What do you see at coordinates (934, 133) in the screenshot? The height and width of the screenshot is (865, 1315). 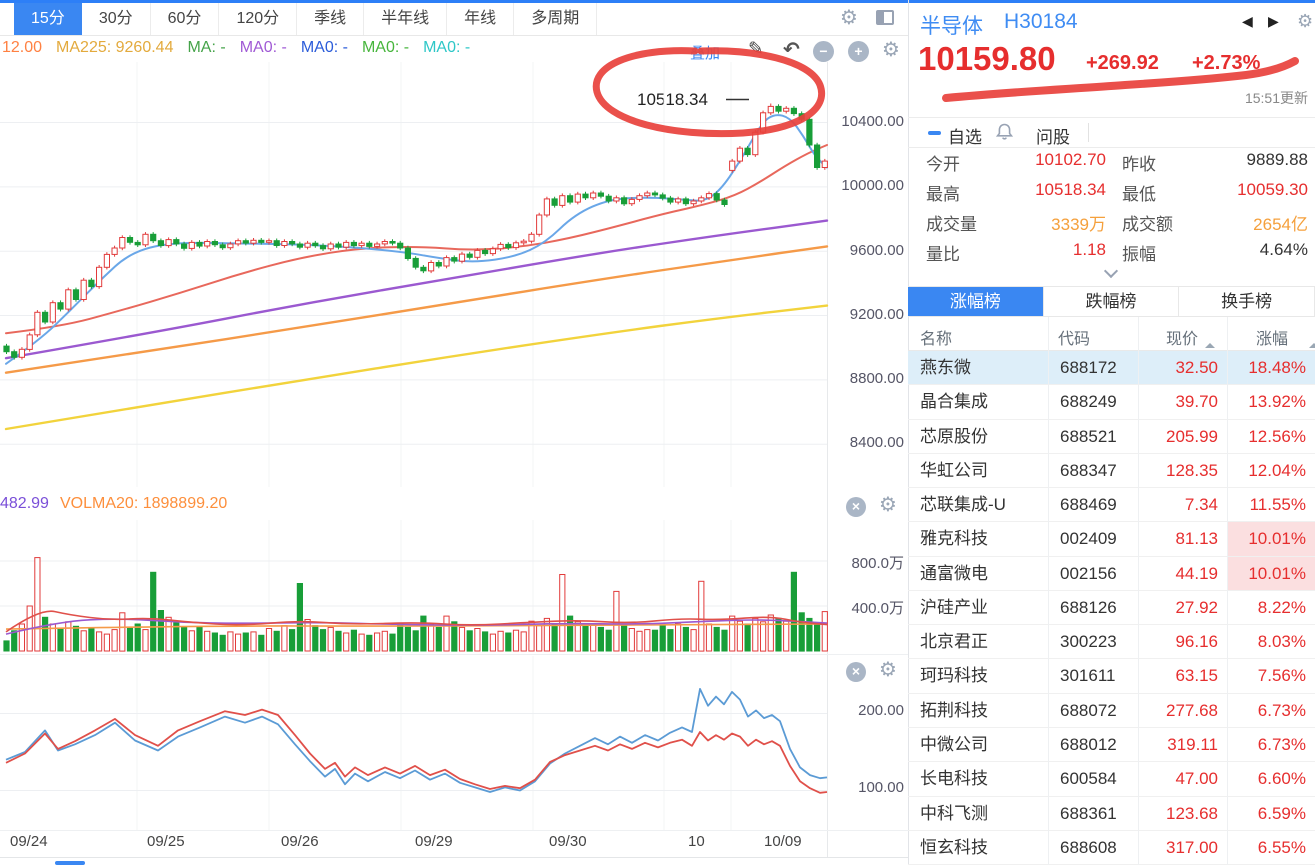 I see `watchlist-minus-icon` at bounding box center [934, 133].